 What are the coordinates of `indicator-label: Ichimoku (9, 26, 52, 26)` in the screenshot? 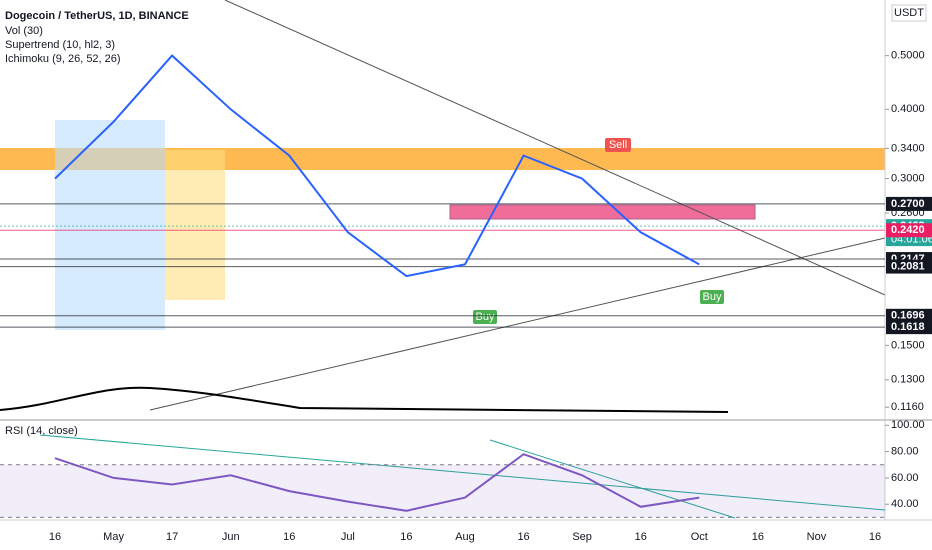 It's located at (63, 59).